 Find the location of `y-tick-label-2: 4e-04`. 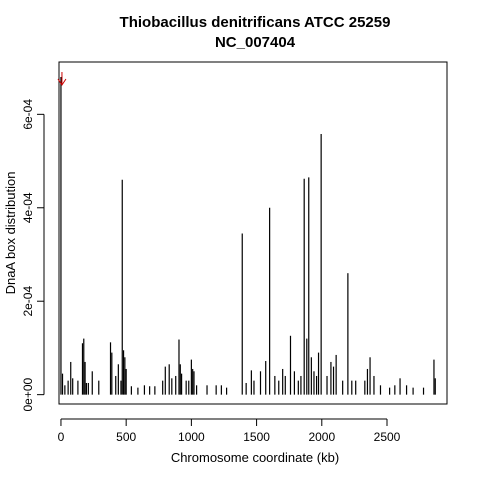

y-tick-label-2: 4e-04 is located at coordinates (28, 207).